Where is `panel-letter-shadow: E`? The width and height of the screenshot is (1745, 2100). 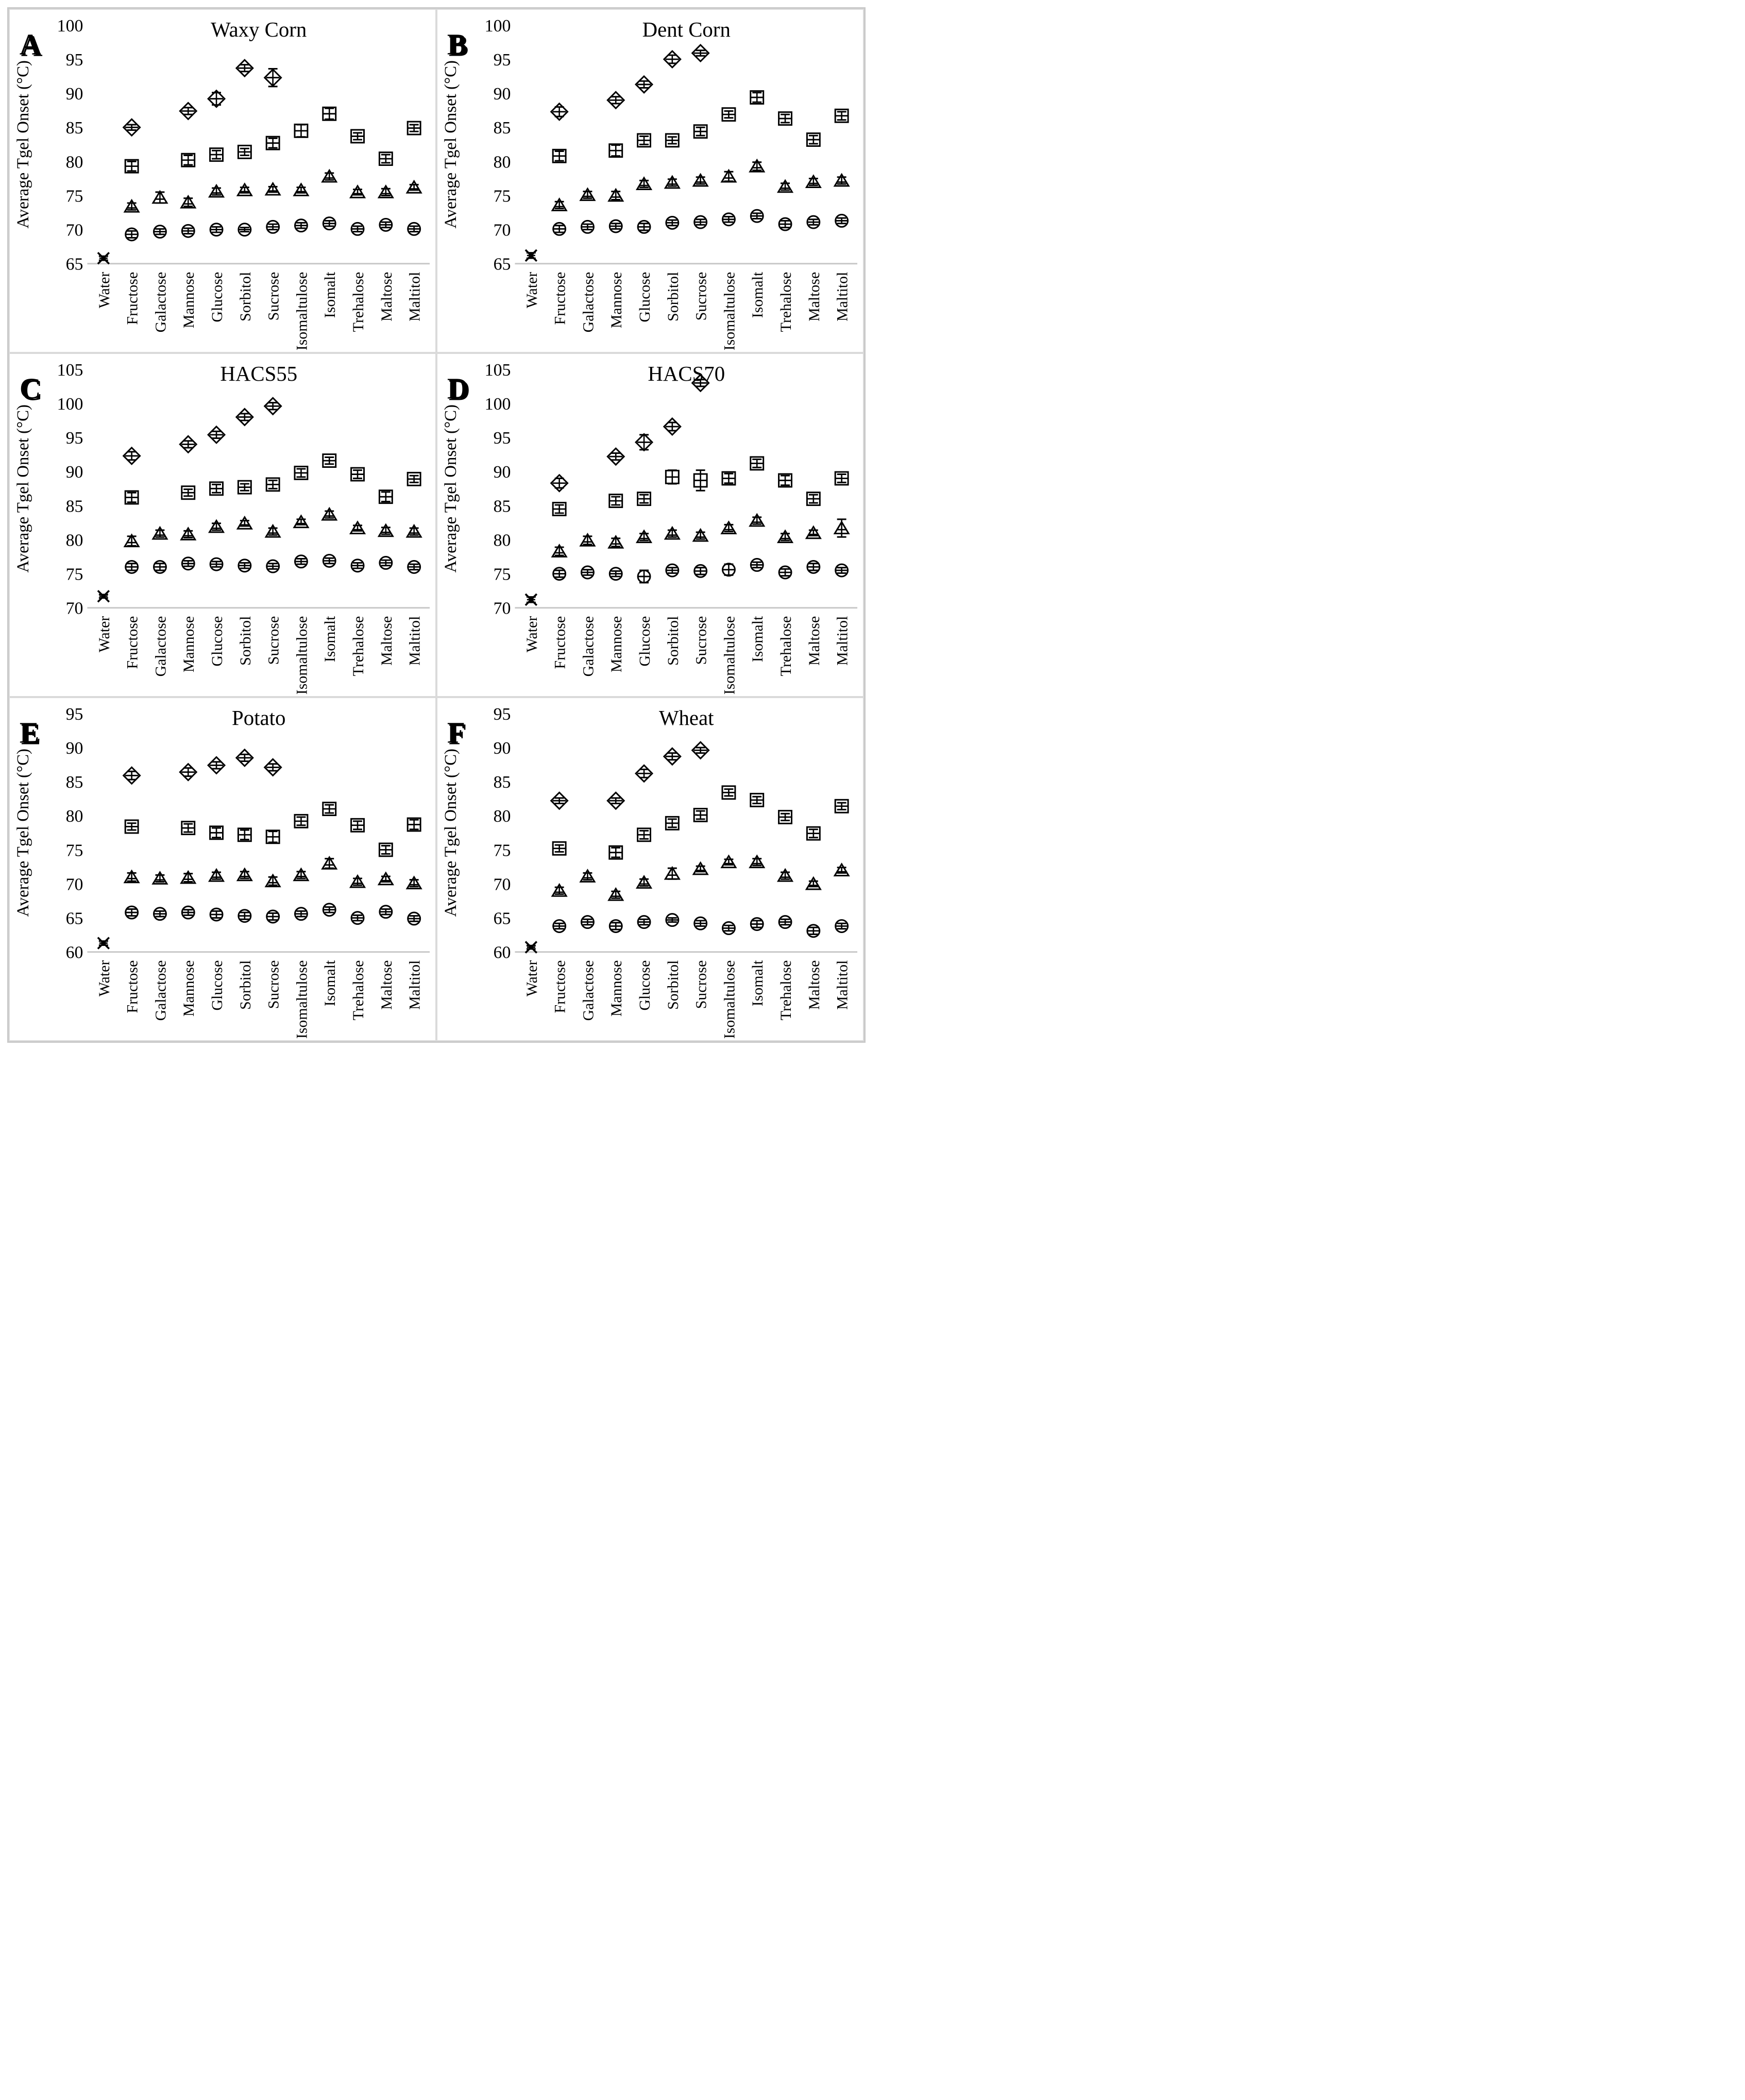
panel-letter-shadow: E is located at coordinates (31, 735).